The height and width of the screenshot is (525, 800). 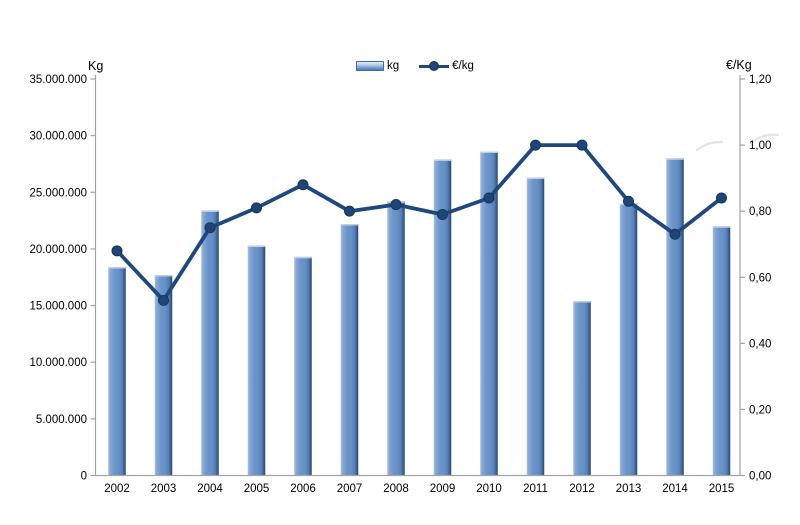 I want to click on x-axis-label-2013: 2013, so click(x=629, y=489).